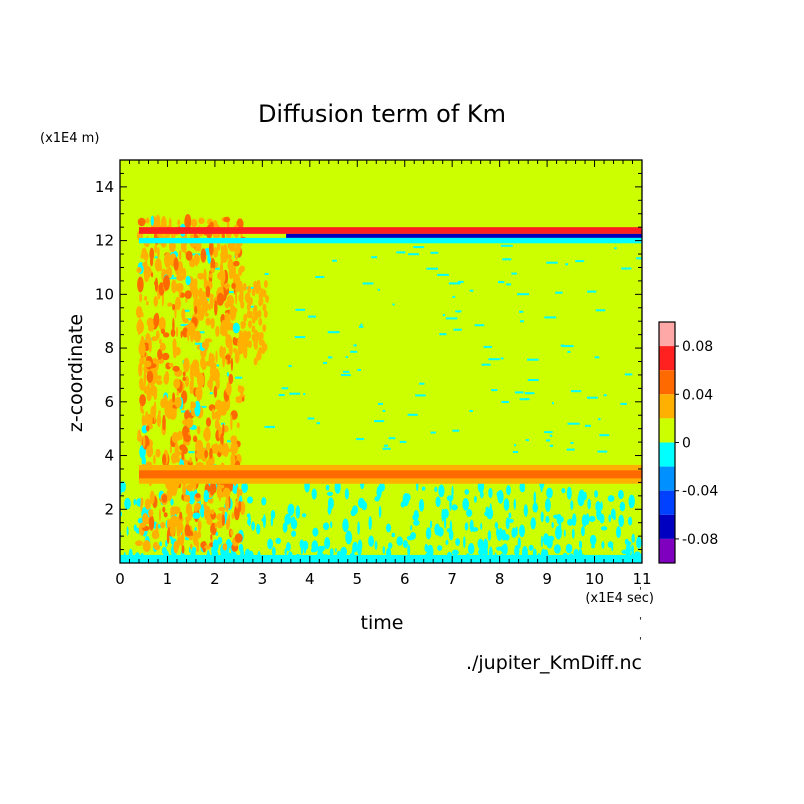 This screenshot has width=804, height=804. What do you see at coordinates (109, 456) in the screenshot?
I see `y-tick-label: 4` at bounding box center [109, 456].